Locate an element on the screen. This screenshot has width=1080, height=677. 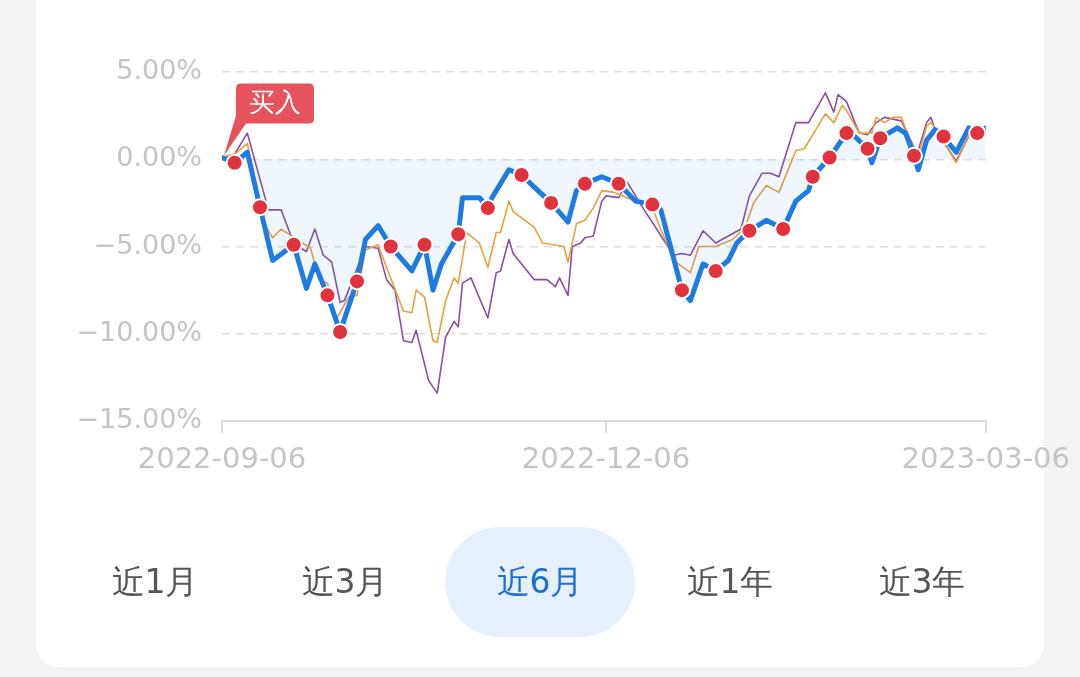
y-tick-label: −5.00% is located at coordinates (147, 244).